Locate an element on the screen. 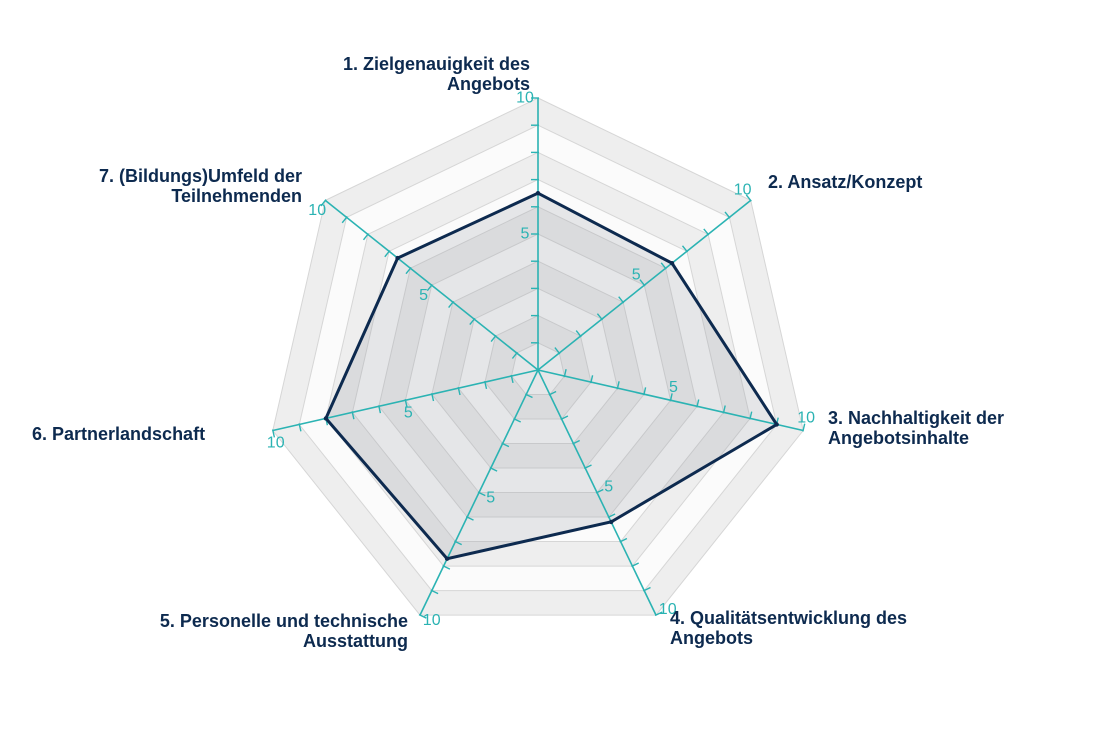 The image size is (1116, 747). category-label-1: 1. Zielgenauigkeit des Angebots is located at coordinates (436, 74).